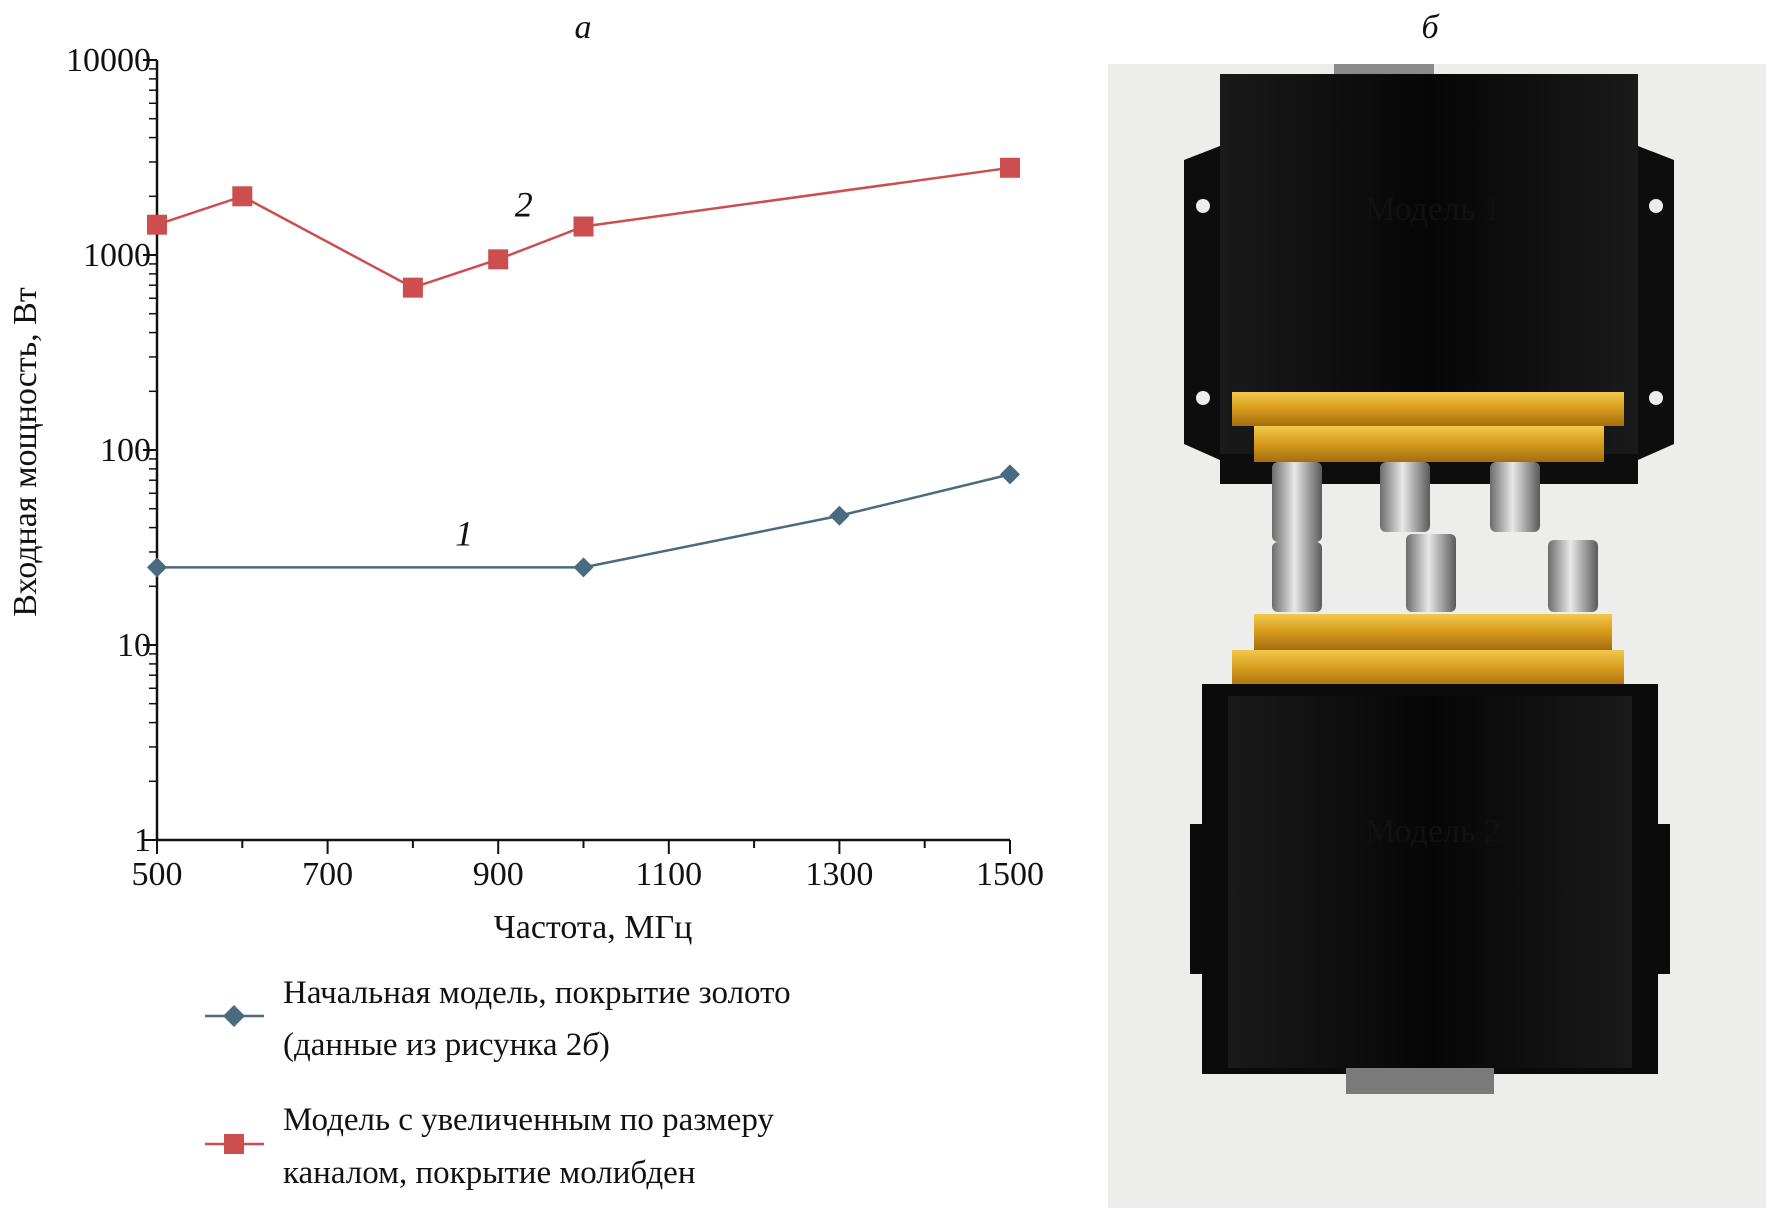  What do you see at coordinates (1431, 573) in the screenshot?
I see `connector-2b` at bounding box center [1431, 573].